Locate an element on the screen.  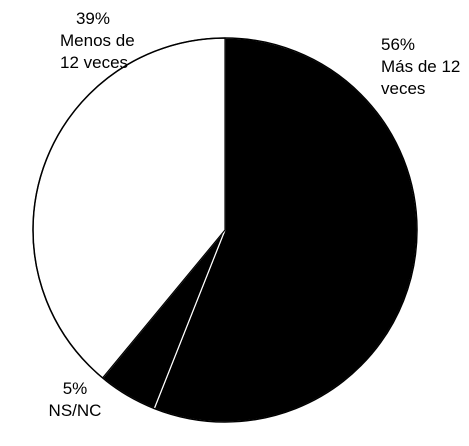
category-label: NS/NC is located at coordinates (75, 410).